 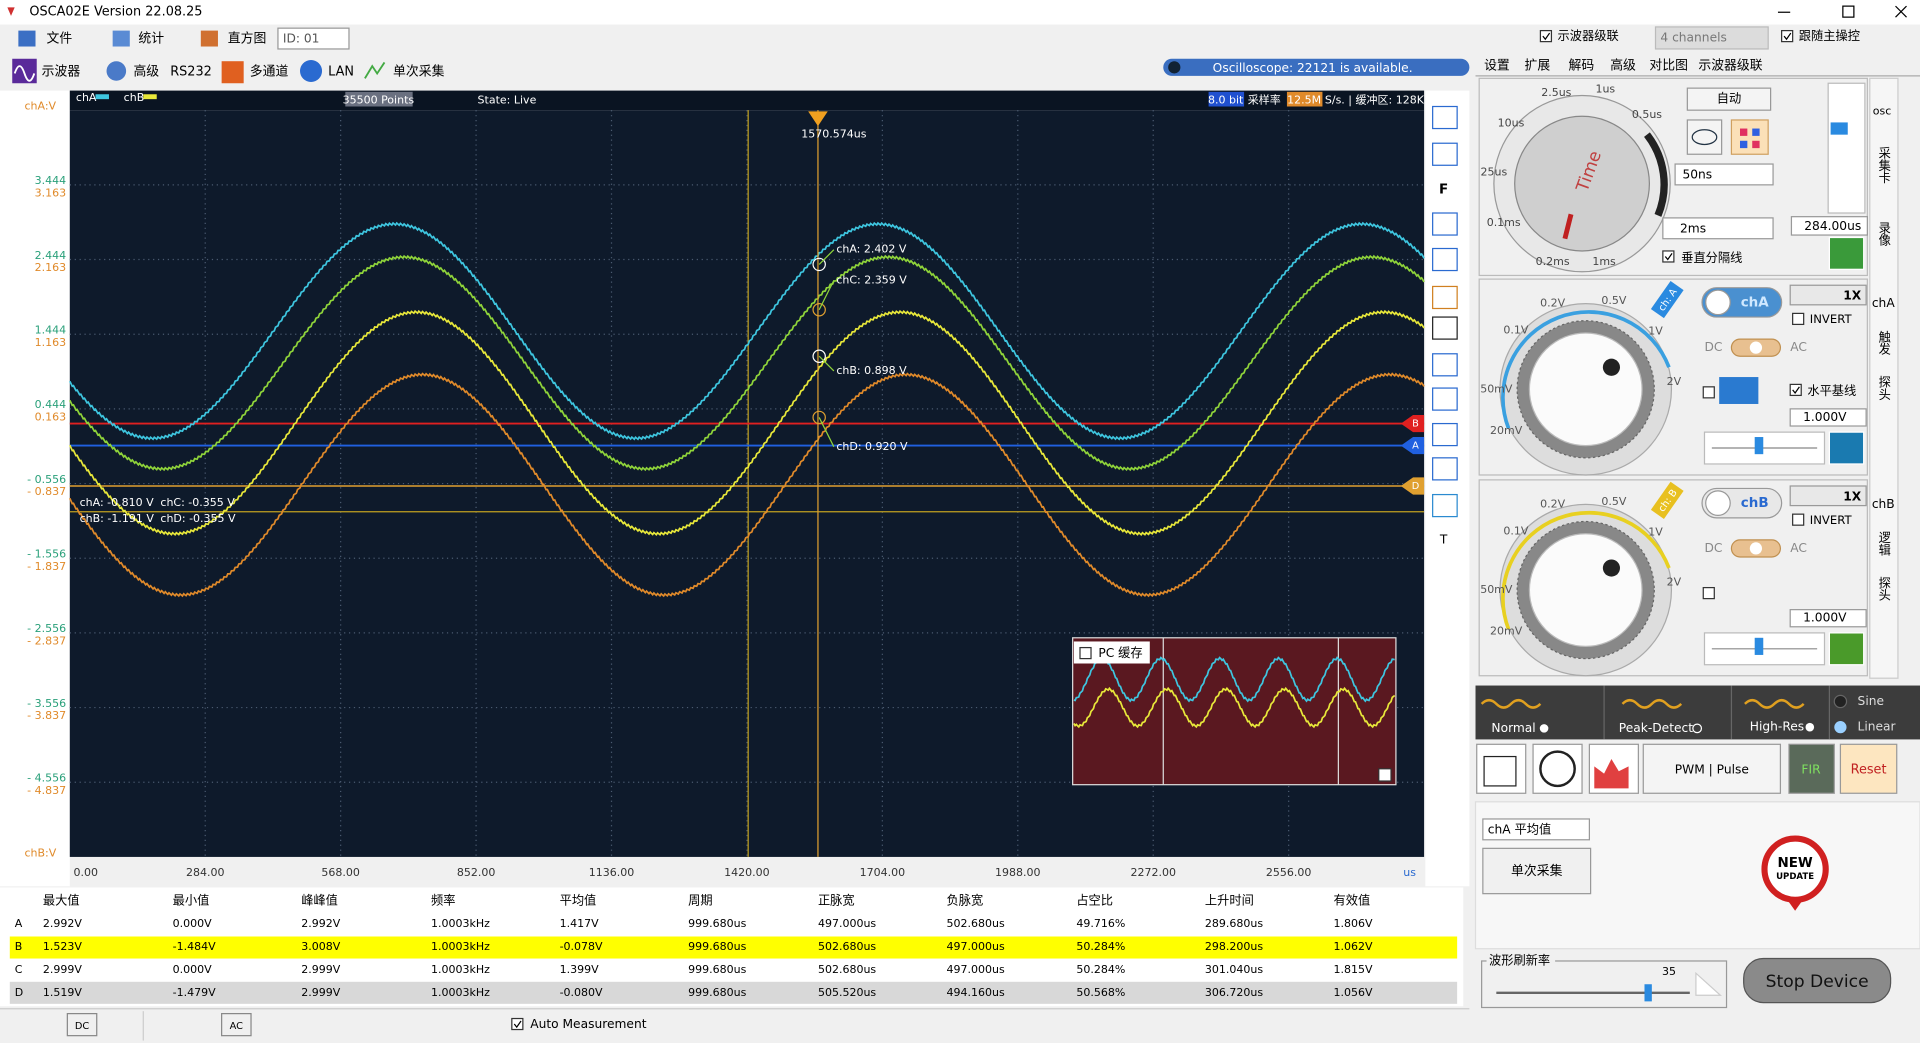 I want to click on side-tab: chA, so click(x=1883, y=303).